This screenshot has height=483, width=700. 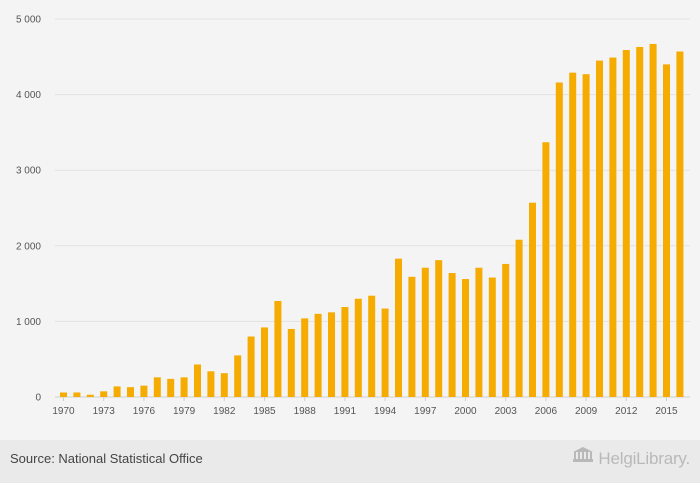 I want to click on source-text: Source: National Statistical Office, so click(x=106, y=458).